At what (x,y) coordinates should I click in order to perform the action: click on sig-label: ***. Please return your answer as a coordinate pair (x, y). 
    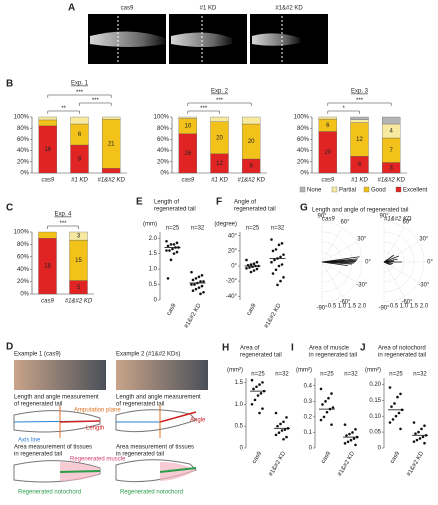
    Looking at the image, I should click on (220, 101).